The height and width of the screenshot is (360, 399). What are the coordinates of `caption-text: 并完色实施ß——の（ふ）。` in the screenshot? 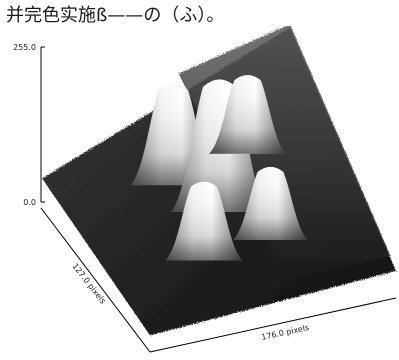 It's located at (115, 15).